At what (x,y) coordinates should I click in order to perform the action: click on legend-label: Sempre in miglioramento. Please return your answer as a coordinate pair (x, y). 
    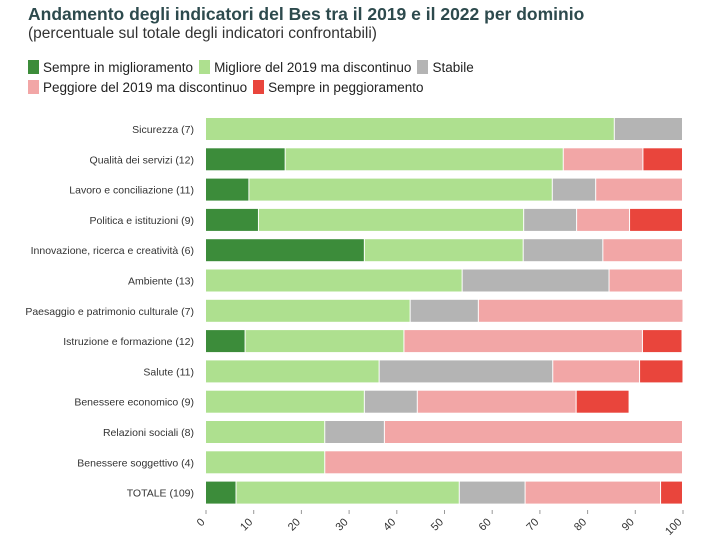
    Looking at the image, I should click on (118, 67).